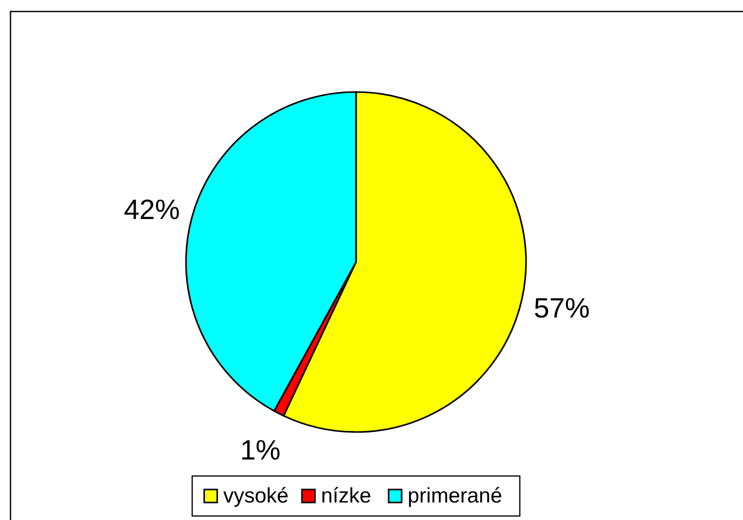  I want to click on legend-label: nízke, so click(346, 496).